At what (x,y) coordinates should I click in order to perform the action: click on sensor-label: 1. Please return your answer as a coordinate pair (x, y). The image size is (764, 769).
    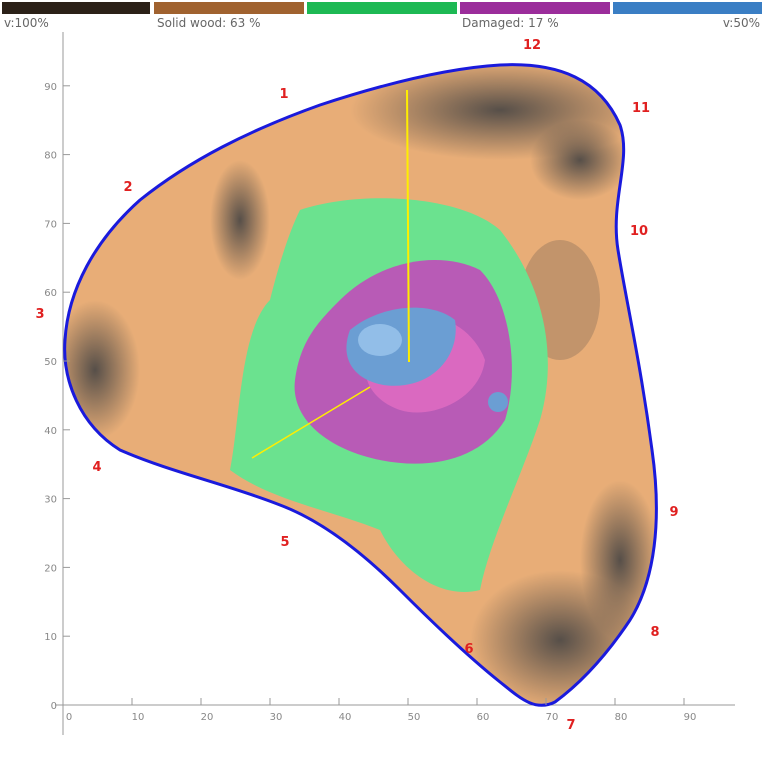
    Looking at the image, I should click on (283, 94).